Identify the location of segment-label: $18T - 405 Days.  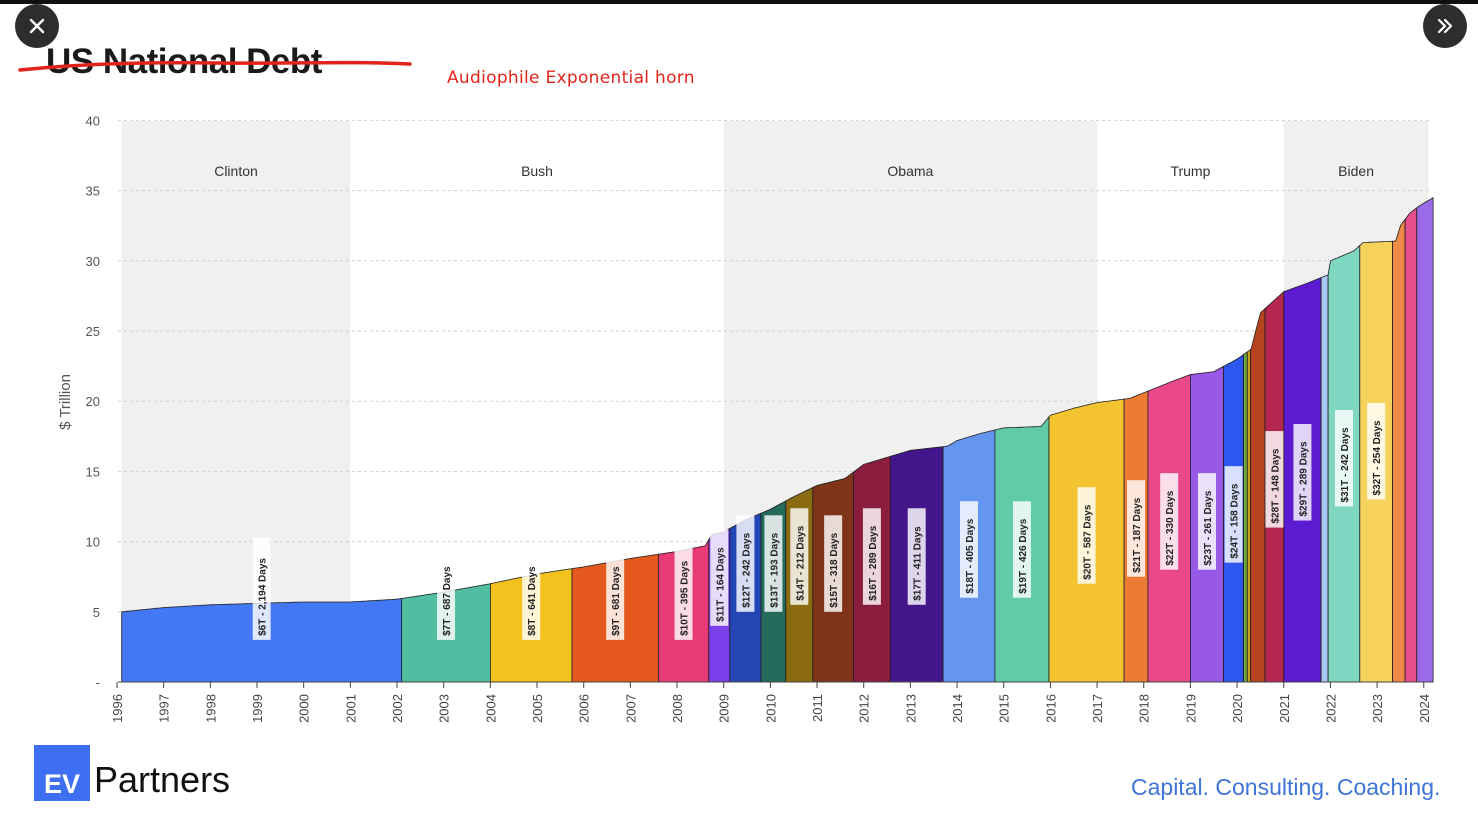
(968, 549).